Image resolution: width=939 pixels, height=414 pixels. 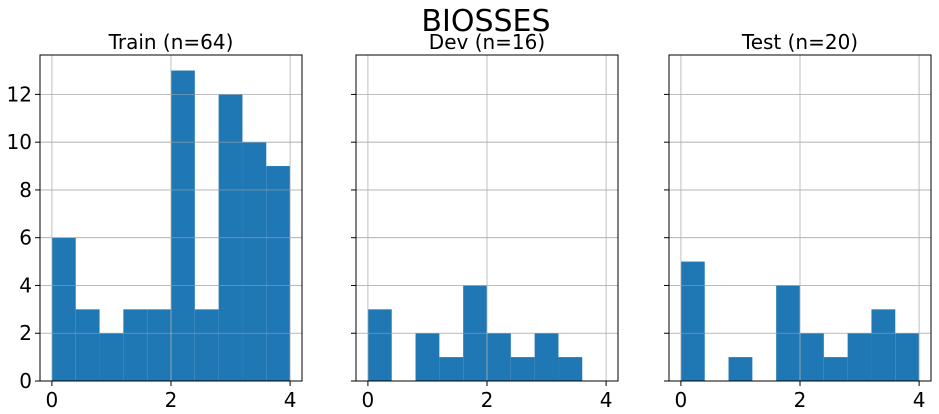 What do you see at coordinates (25, 238) in the screenshot?
I see `y-tick-label: 6` at bounding box center [25, 238].